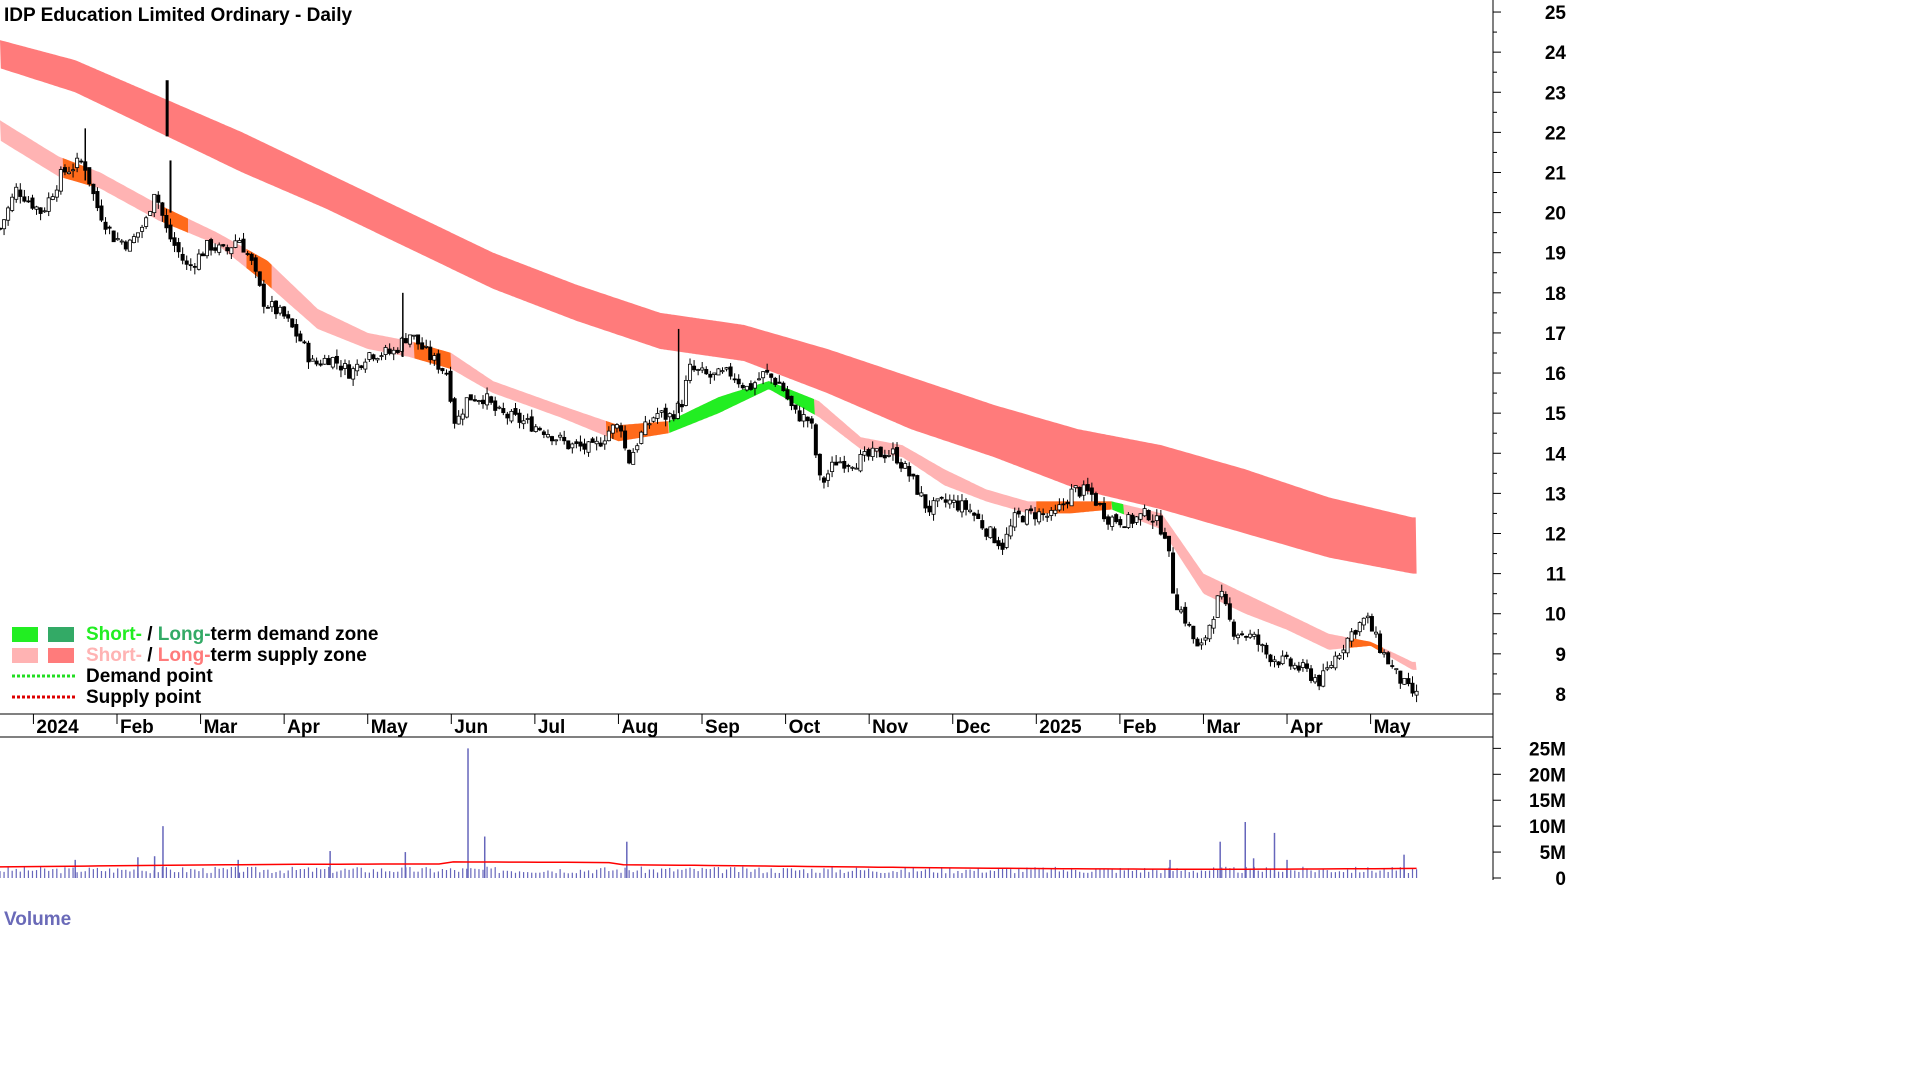  Describe the element at coordinates (1555, 294) in the screenshot. I see `price-tick-label: 18` at that location.